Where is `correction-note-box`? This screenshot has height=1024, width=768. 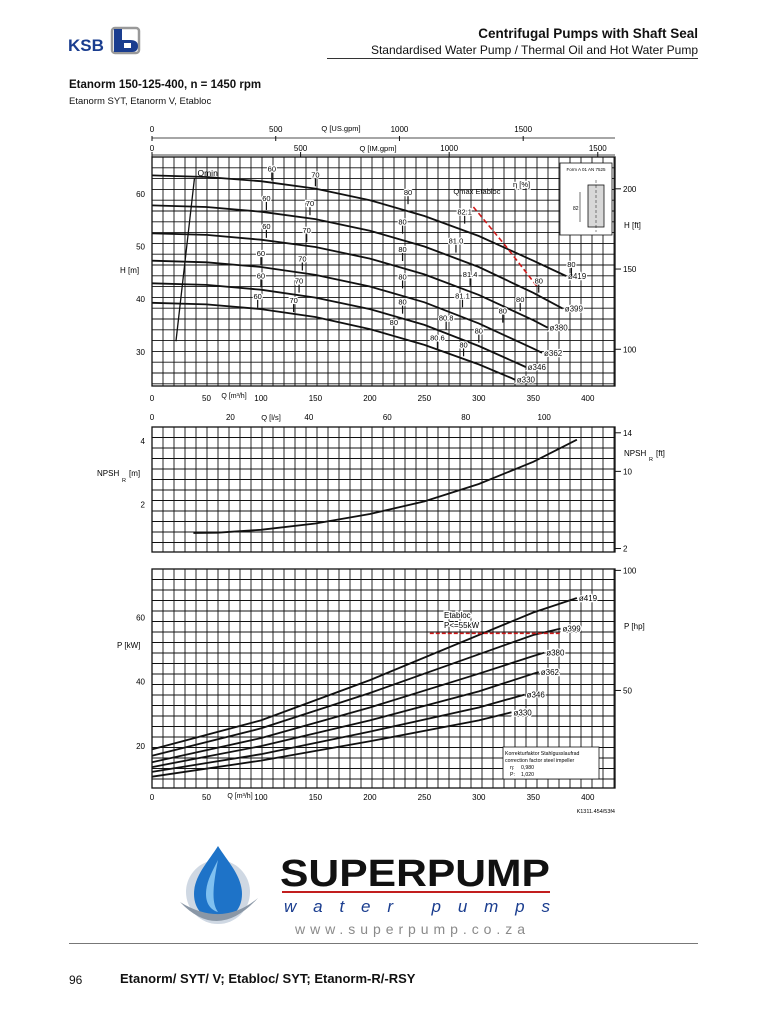 correction-note-box is located at coordinates (551, 763).